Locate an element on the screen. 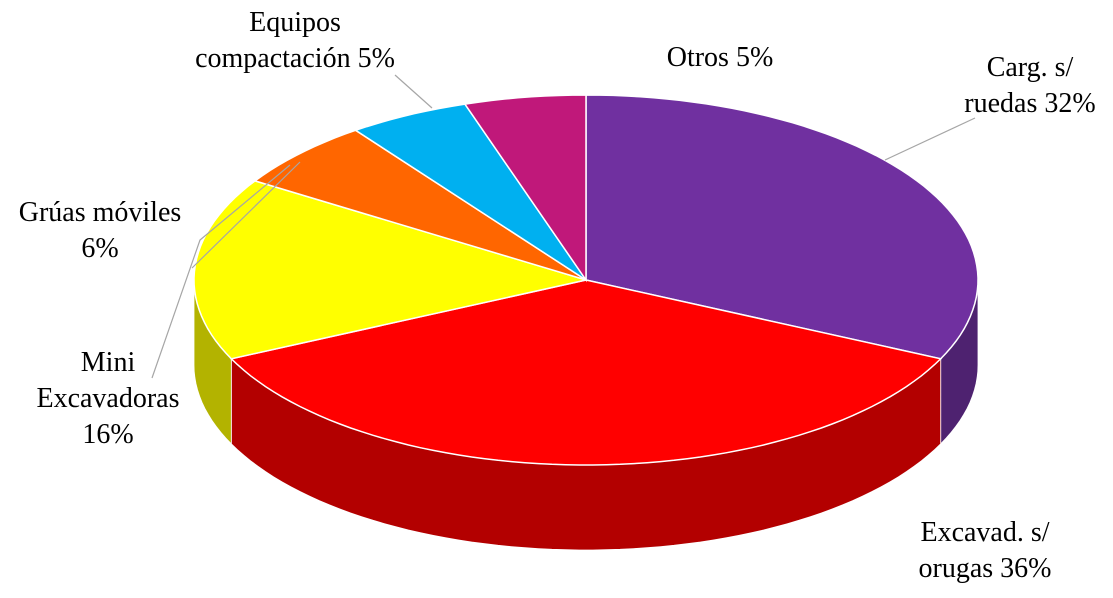 This screenshot has width=1113, height=598. category-label: Carg. s/ ruedas is located at coordinates (1019, 85).